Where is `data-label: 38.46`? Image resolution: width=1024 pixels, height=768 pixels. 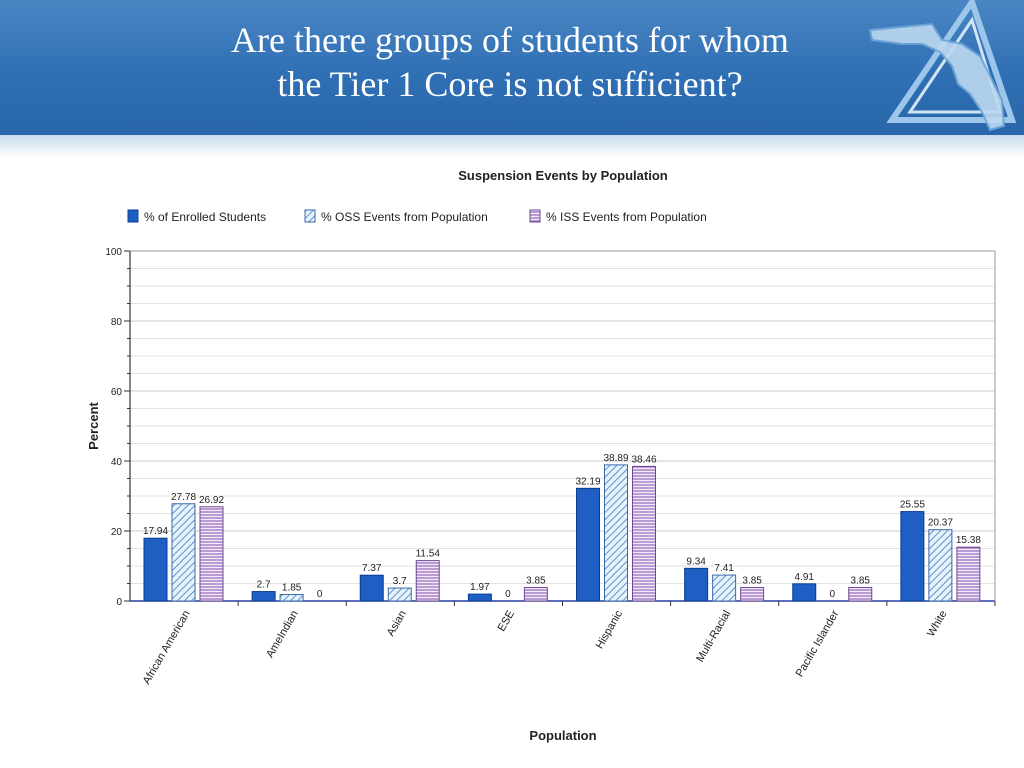 data-label: 38.46 is located at coordinates (643, 459).